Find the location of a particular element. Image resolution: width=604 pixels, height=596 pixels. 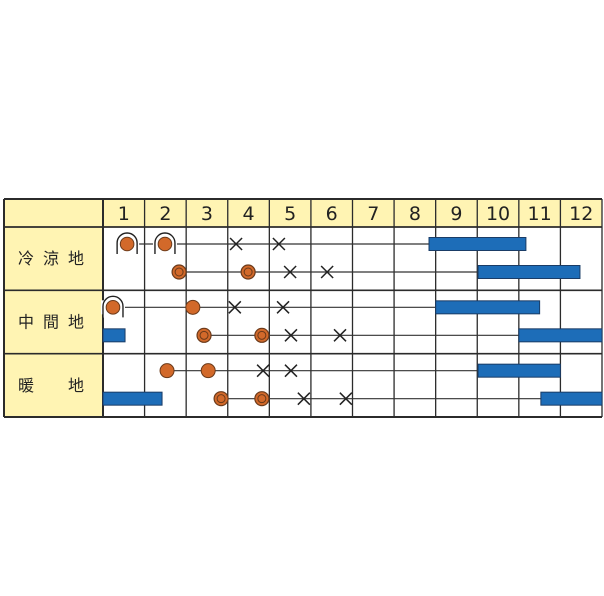

month-header-7: 7 is located at coordinates (373, 214).